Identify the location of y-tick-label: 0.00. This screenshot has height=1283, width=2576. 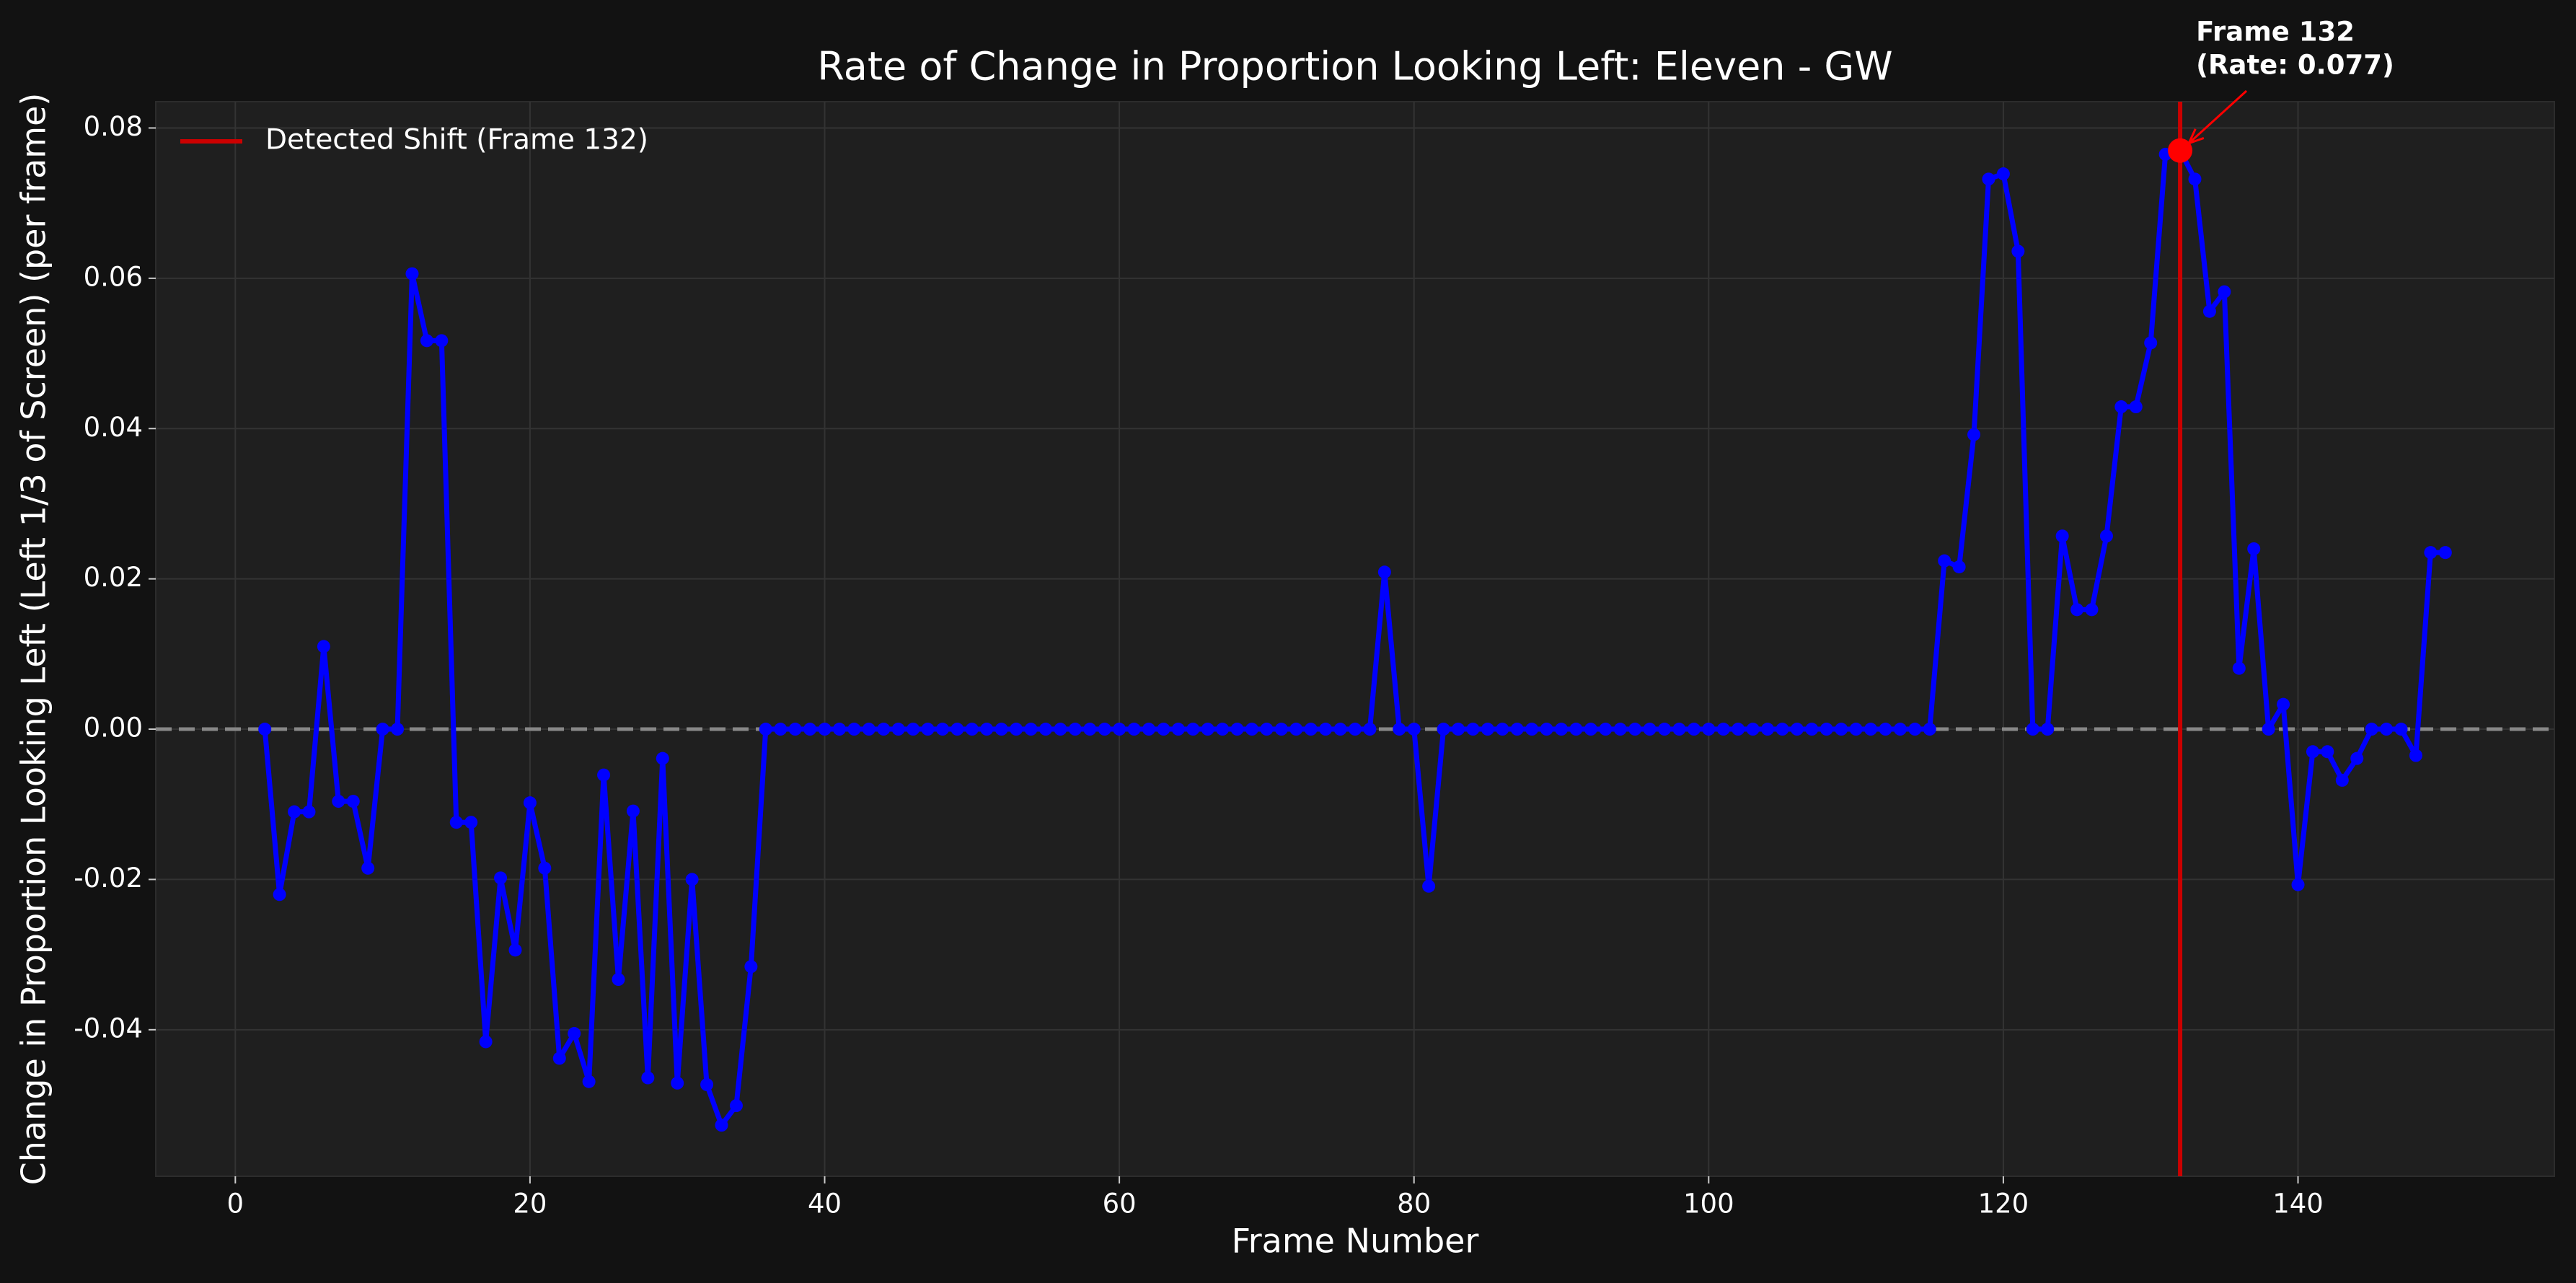
(113, 728).